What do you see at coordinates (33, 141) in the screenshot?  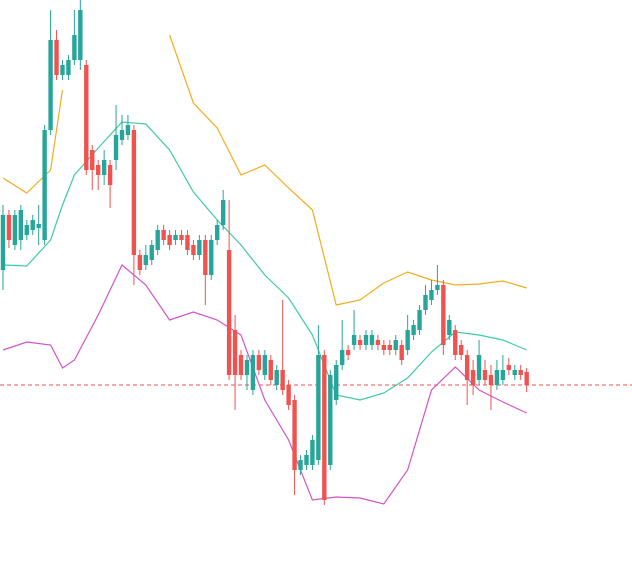 I see `band-line` at bounding box center [33, 141].